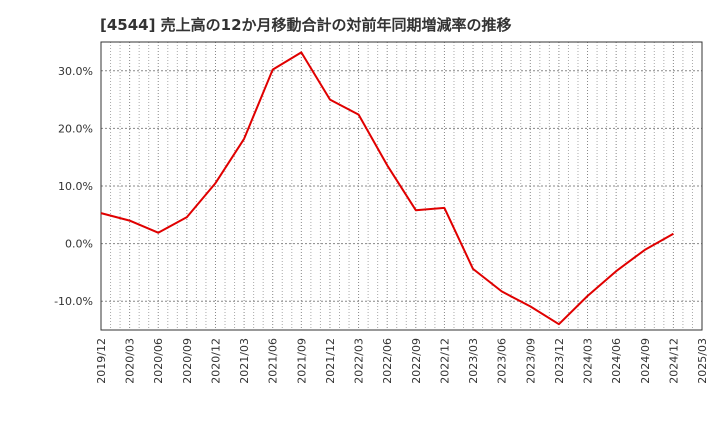 Image resolution: width=720 pixels, height=440 pixels. Describe the element at coordinates (359, 361) in the screenshot. I see `x-tick-label: 2022/03` at that location.